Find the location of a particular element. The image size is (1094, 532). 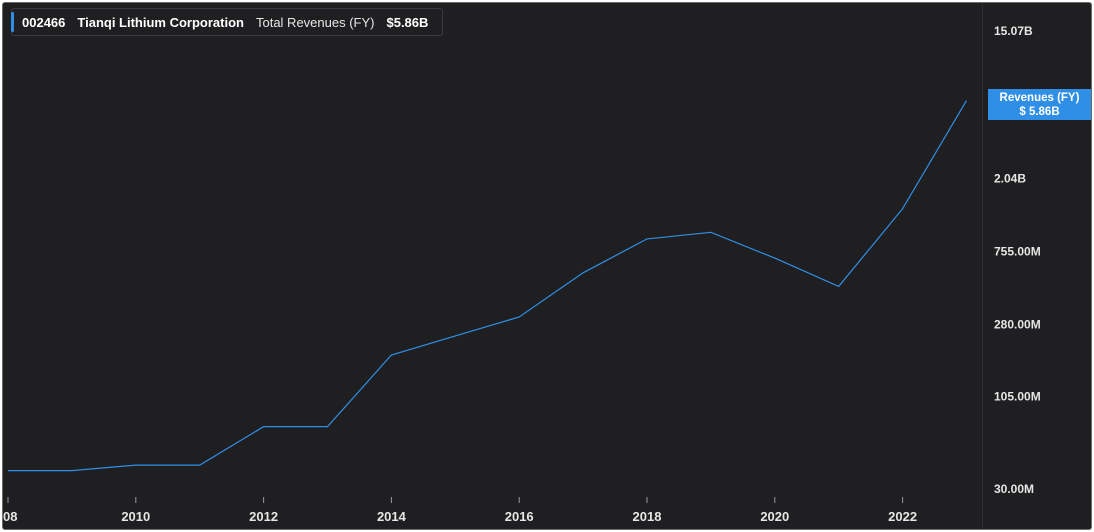

x-tick-label: 2022 is located at coordinates (902, 516).